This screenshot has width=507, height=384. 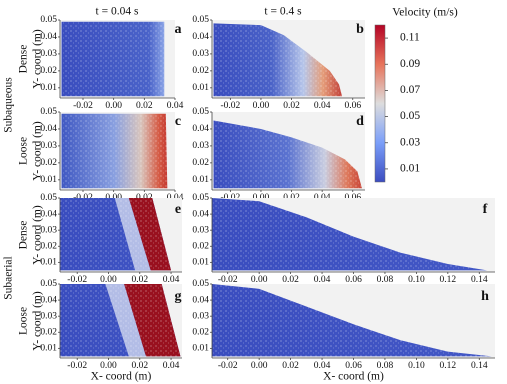 What do you see at coordinates (425, 13) in the screenshot?
I see `colorbar-title: Velocity (m/s)` at bounding box center [425, 13].